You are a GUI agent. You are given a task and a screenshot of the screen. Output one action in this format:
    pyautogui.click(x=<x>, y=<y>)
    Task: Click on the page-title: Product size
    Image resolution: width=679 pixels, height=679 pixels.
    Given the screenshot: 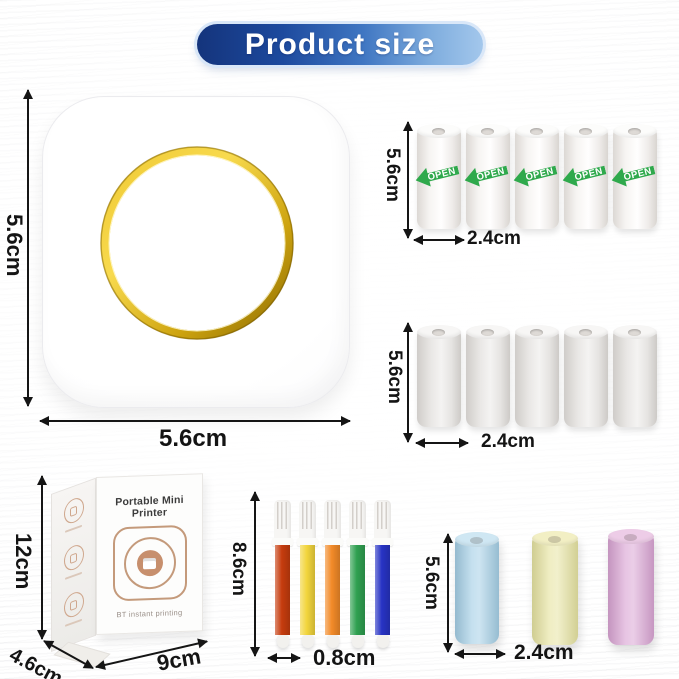 What is the action you would take?
    pyautogui.click(x=340, y=44)
    